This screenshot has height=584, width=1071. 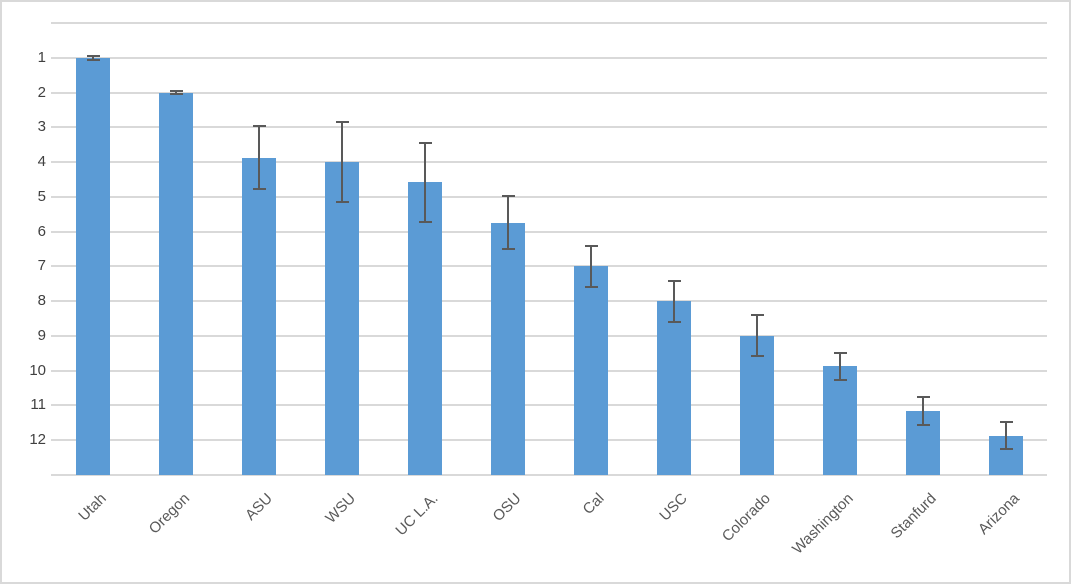 What do you see at coordinates (674, 388) in the screenshot?
I see `bar-usc` at bounding box center [674, 388].